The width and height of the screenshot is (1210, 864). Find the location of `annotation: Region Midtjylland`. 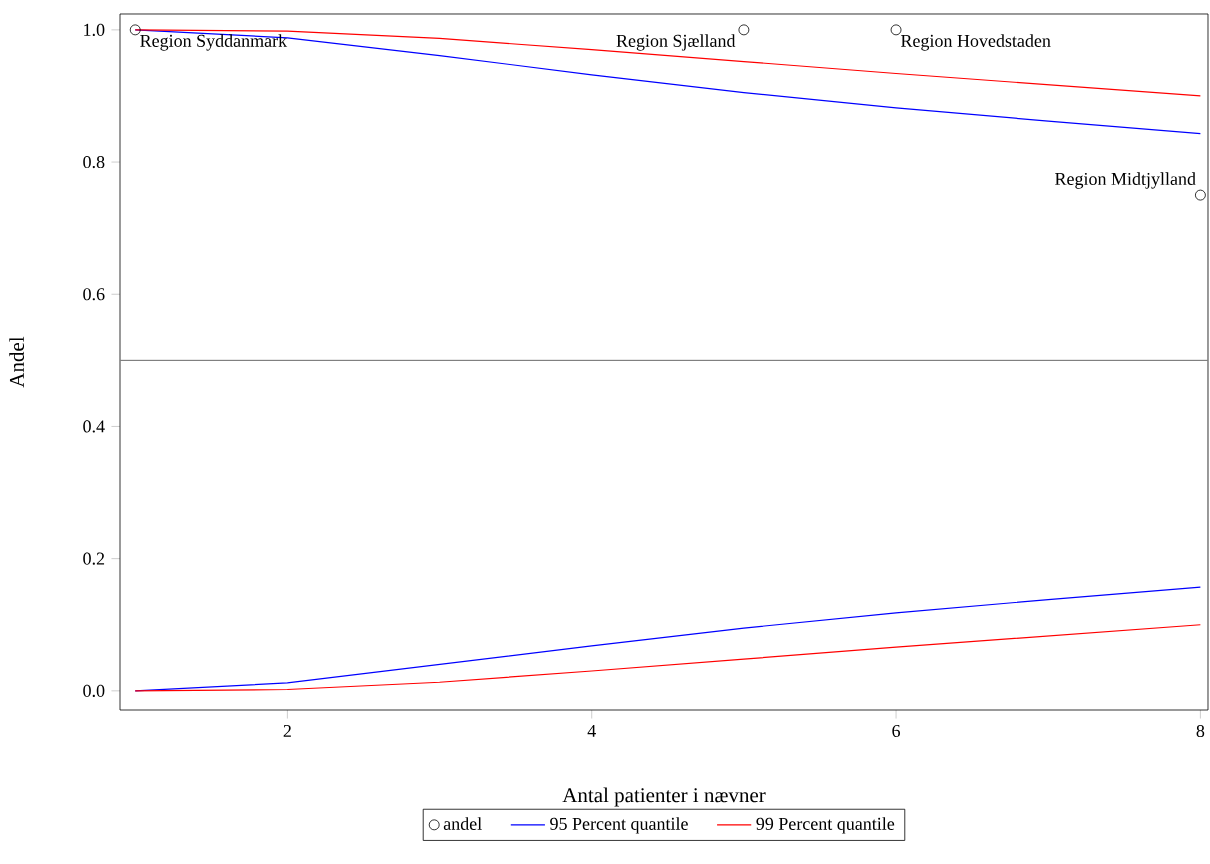

annotation: Region Midtjylland is located at coordinates (1125, 180).